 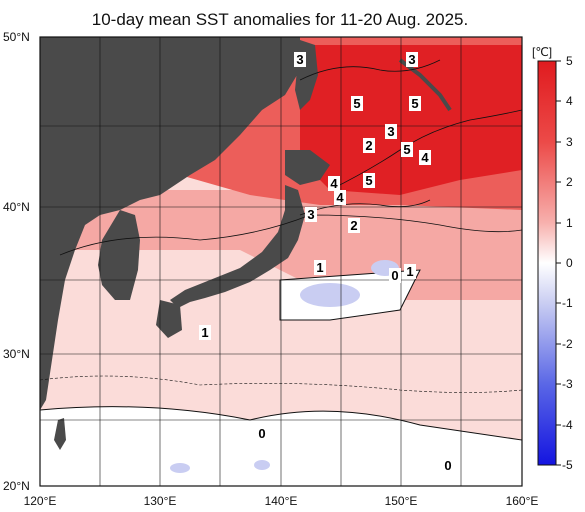 I want to click on very-strong-warm-region, so click(x=411, y=120).